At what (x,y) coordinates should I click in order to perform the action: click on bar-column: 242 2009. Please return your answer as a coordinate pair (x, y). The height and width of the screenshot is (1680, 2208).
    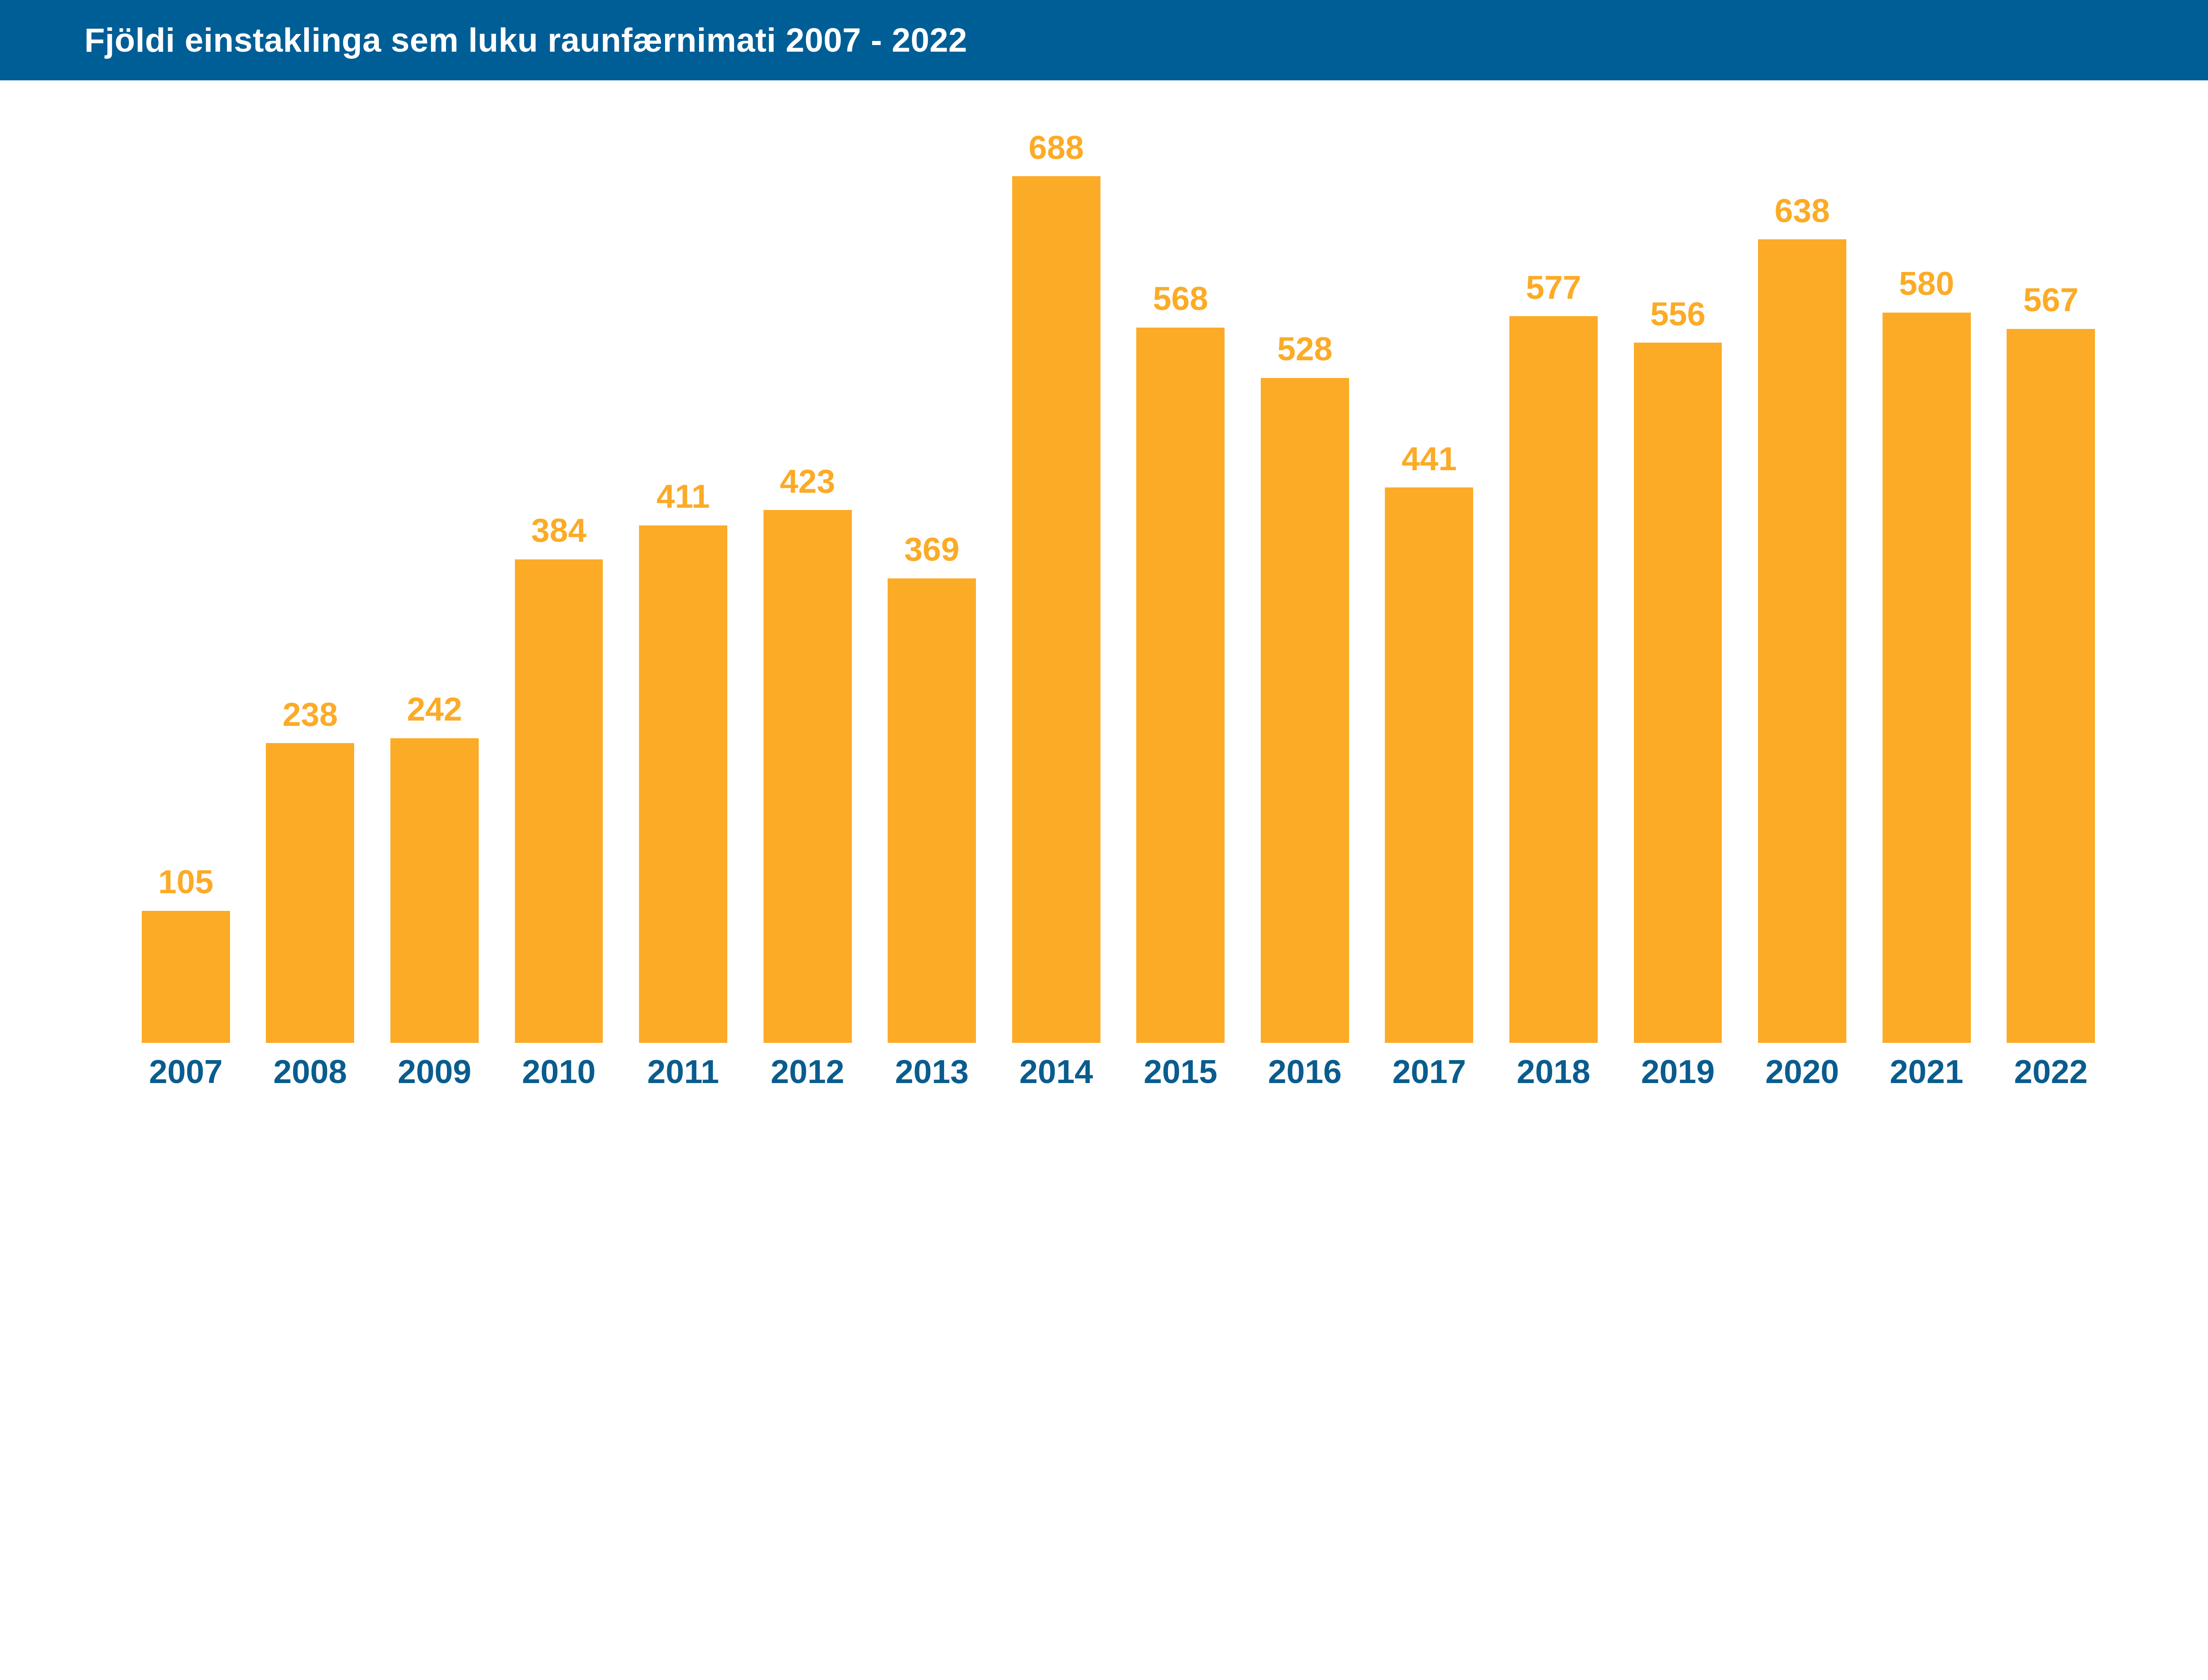
    Looking at the image, I should click on (434, 612).